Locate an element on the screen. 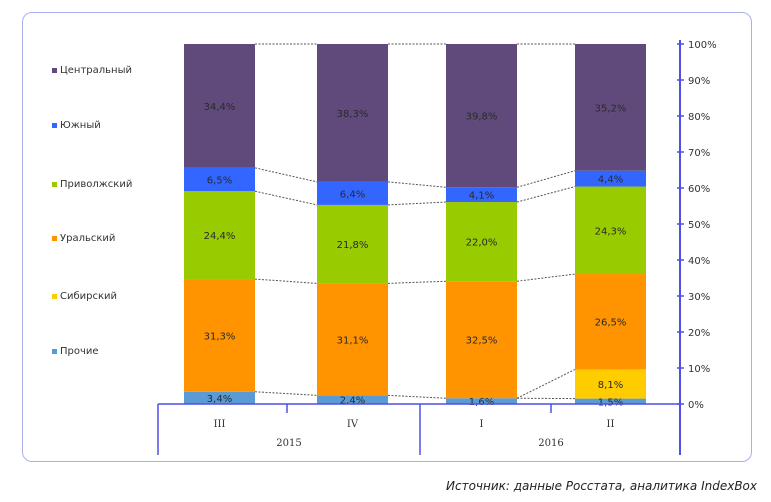 The height and width of the screenshot is (502, 771). data-label: 39,8% is located at coordinates (482, 117).